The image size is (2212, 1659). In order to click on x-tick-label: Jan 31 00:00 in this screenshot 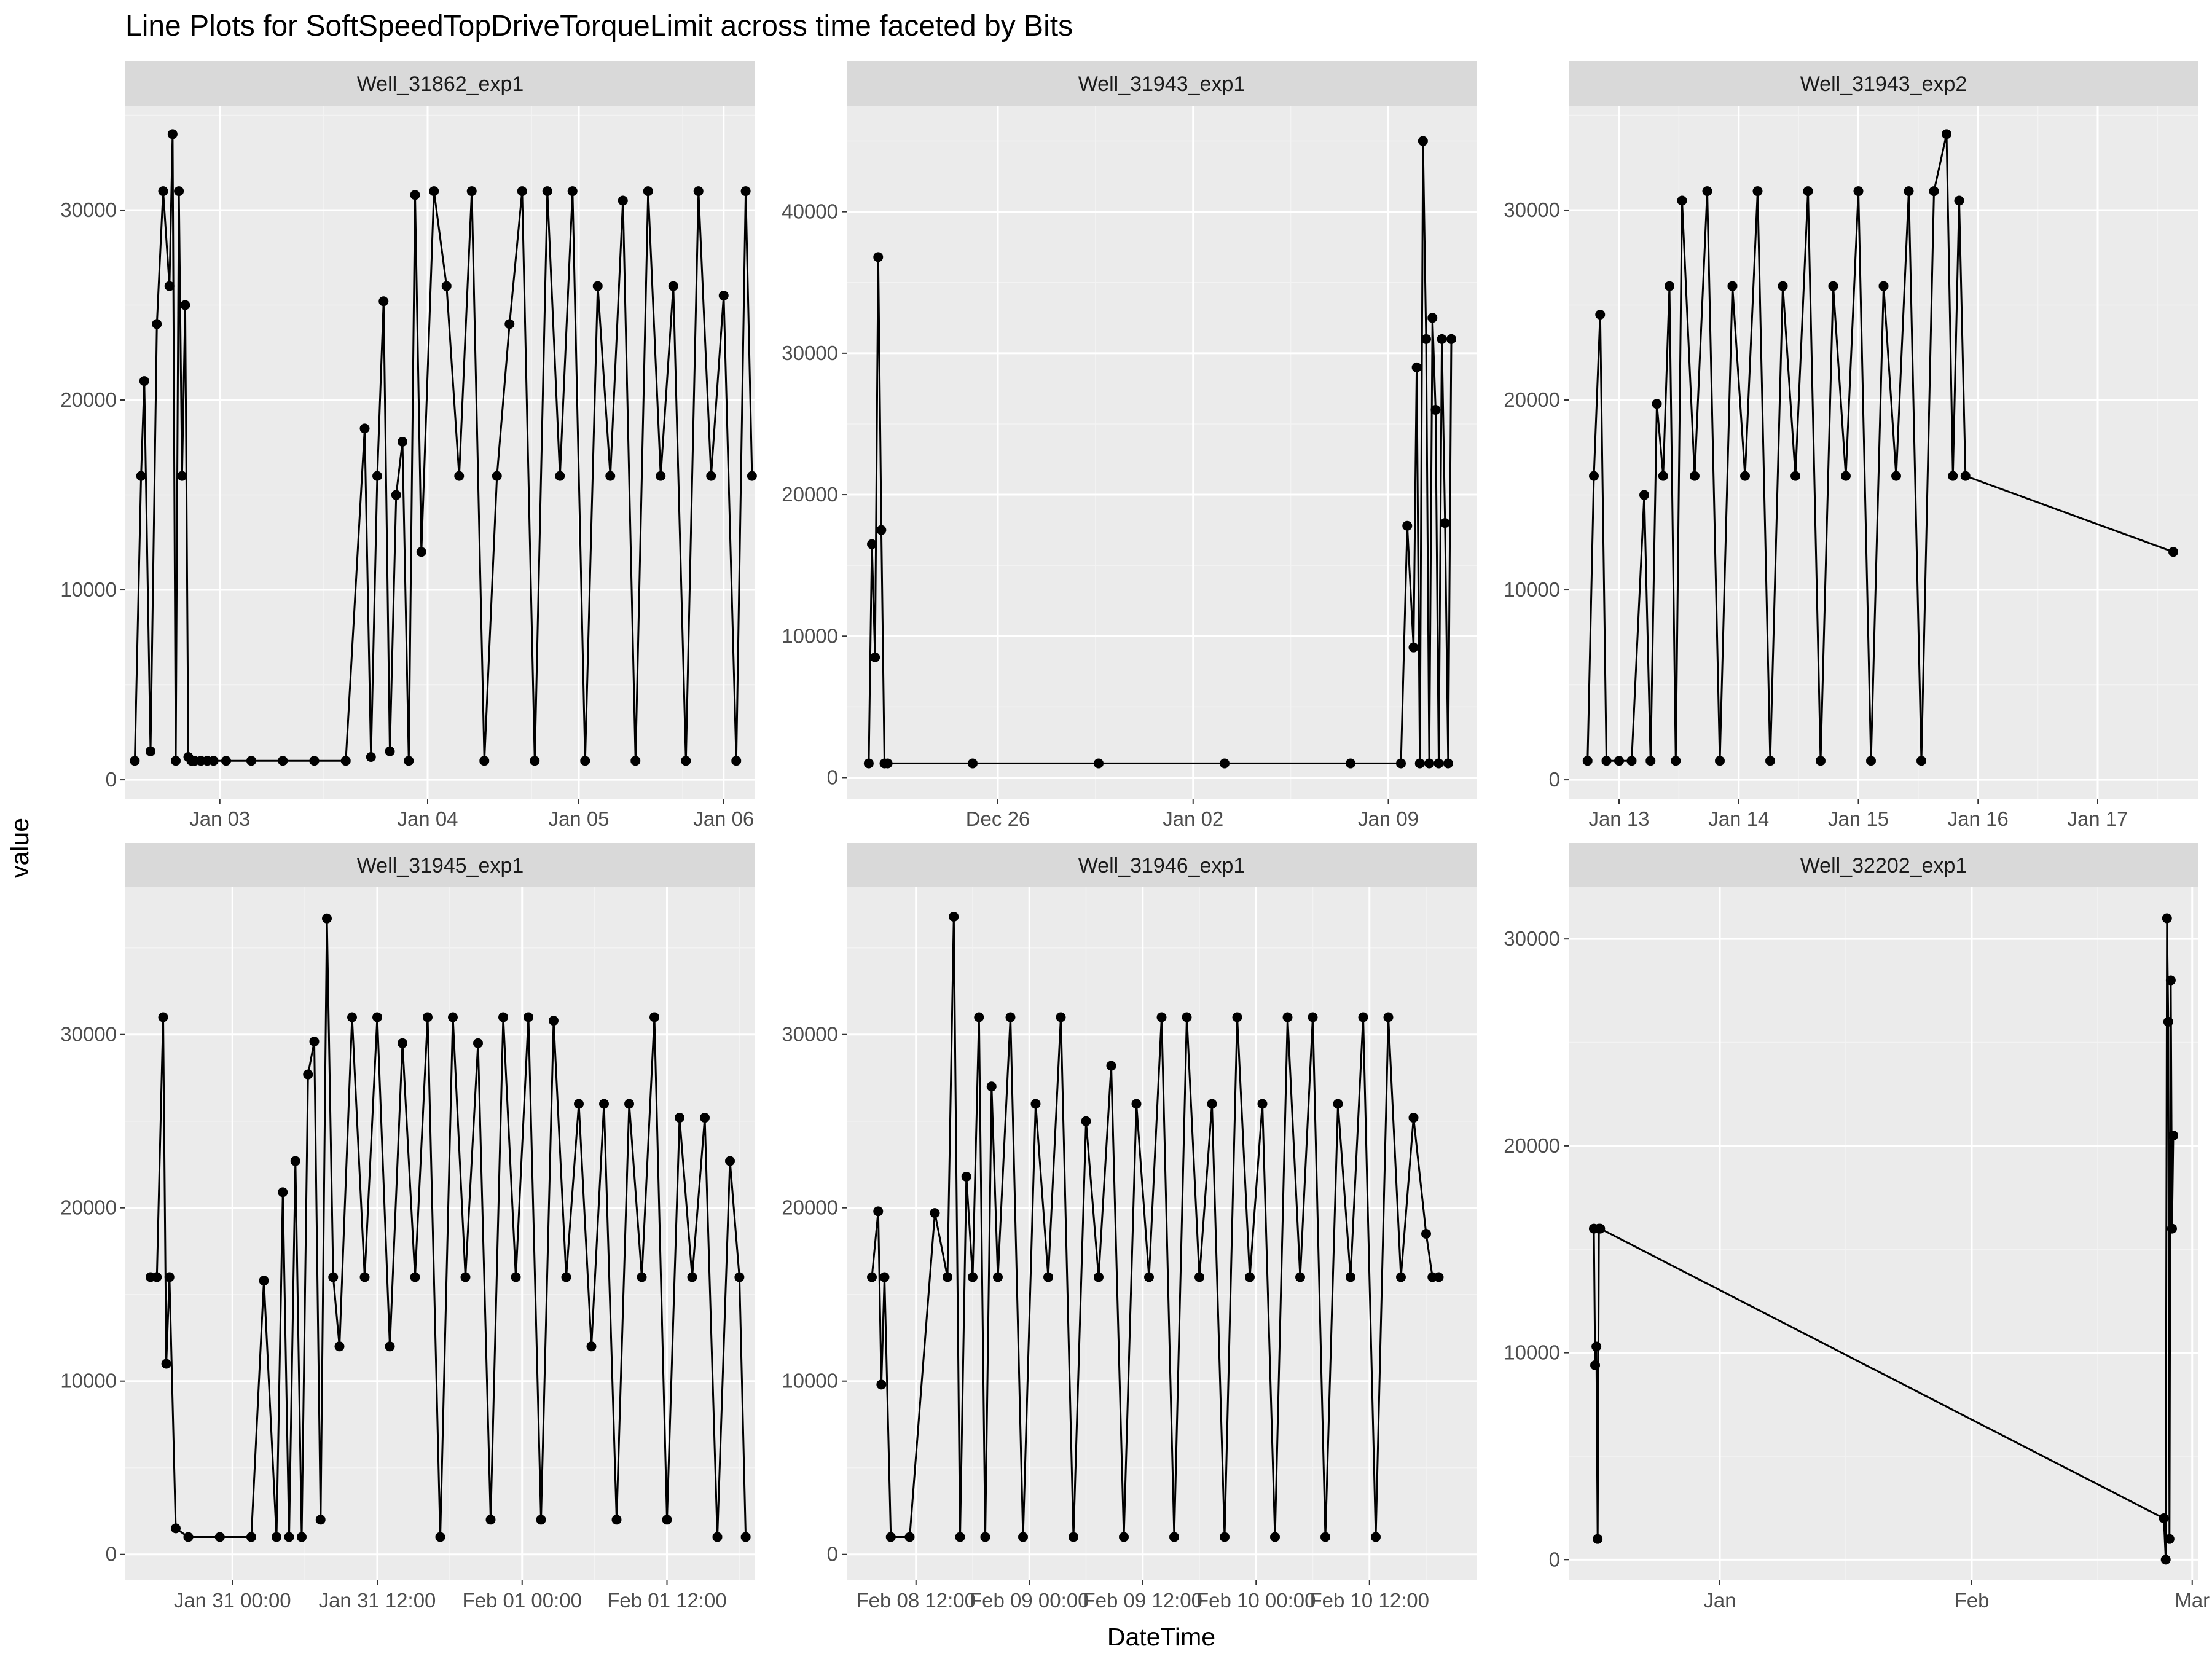, I will do `click(232, 1600)`.